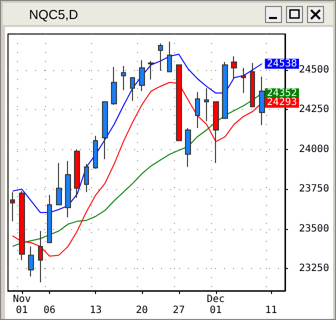  I want to click on x-tick-label: 13, so click(96, 310).